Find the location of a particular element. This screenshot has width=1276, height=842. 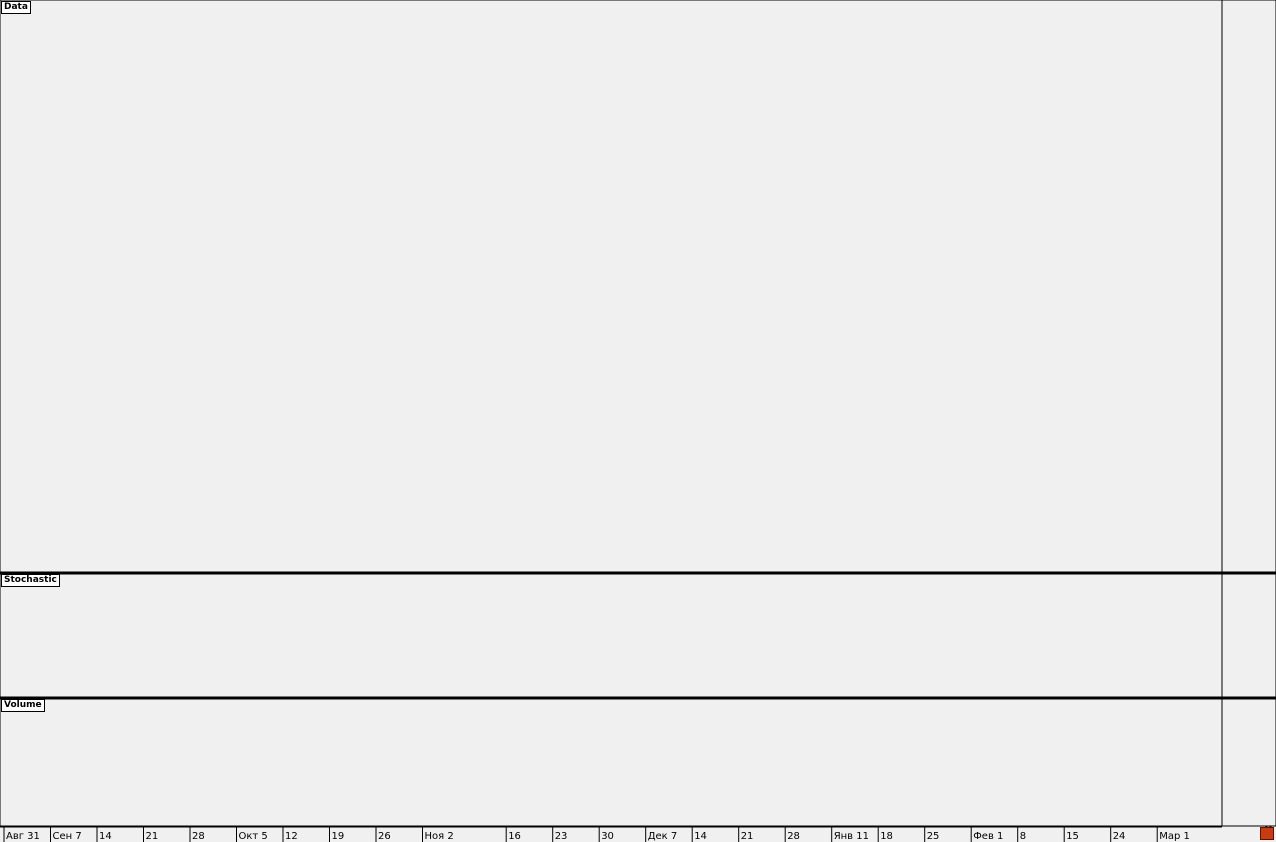

x-tick-label: 23 is located at coordinates (561, 836).